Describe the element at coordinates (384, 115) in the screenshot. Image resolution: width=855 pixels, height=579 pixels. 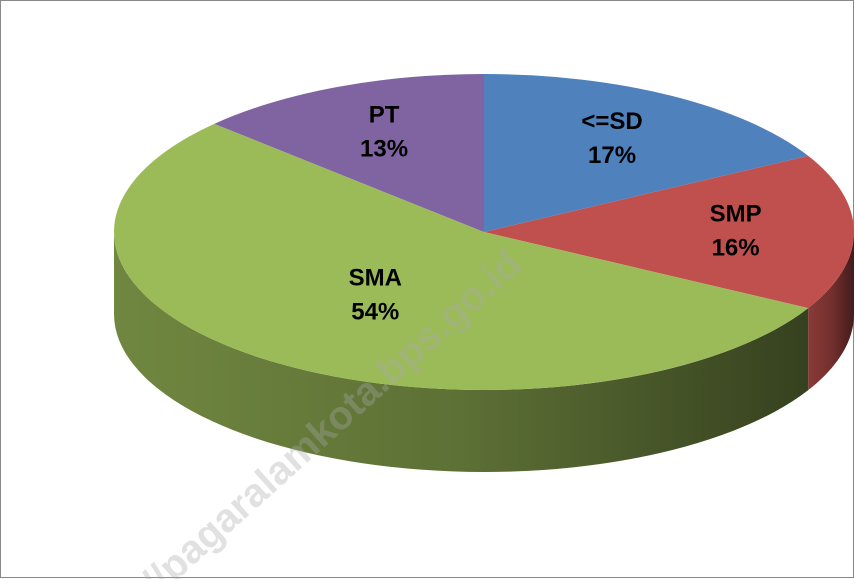
I see `category-label: PT` at that location.